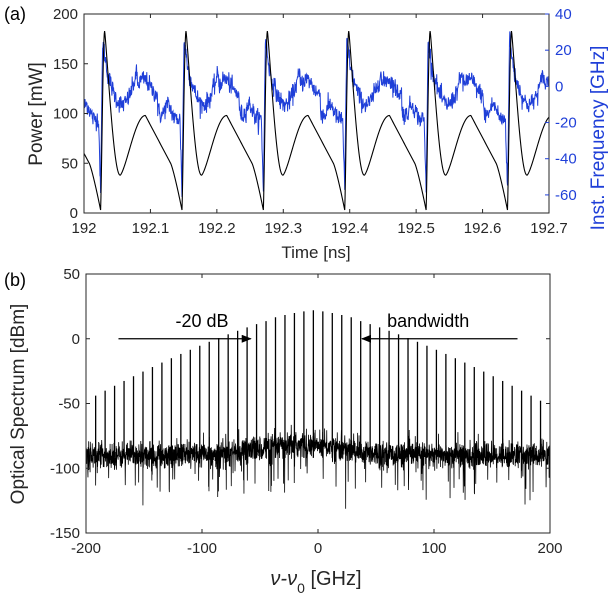 The width and height of the screenshot is (608, 600). What do you see at coordinates (65, 533) in the screenshot?
I see `y-tick-label: -150` at bounding box center [65, 533].